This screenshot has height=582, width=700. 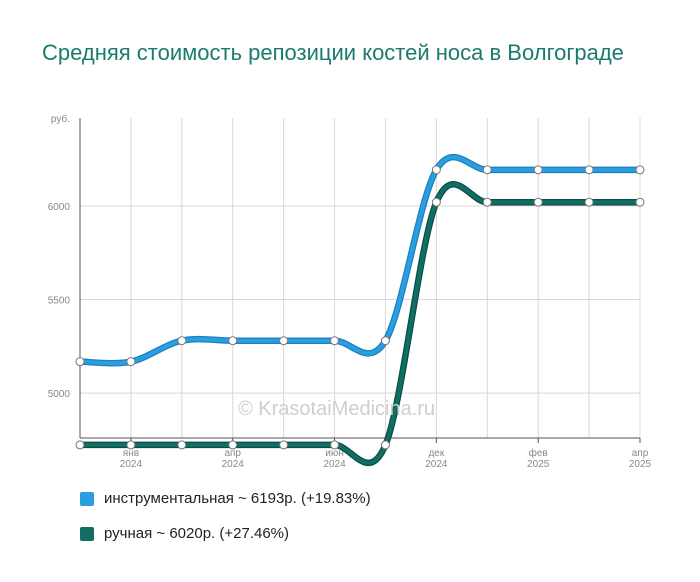 I want to click on x-tick-label-month: июн, so click(x=334, y=453).